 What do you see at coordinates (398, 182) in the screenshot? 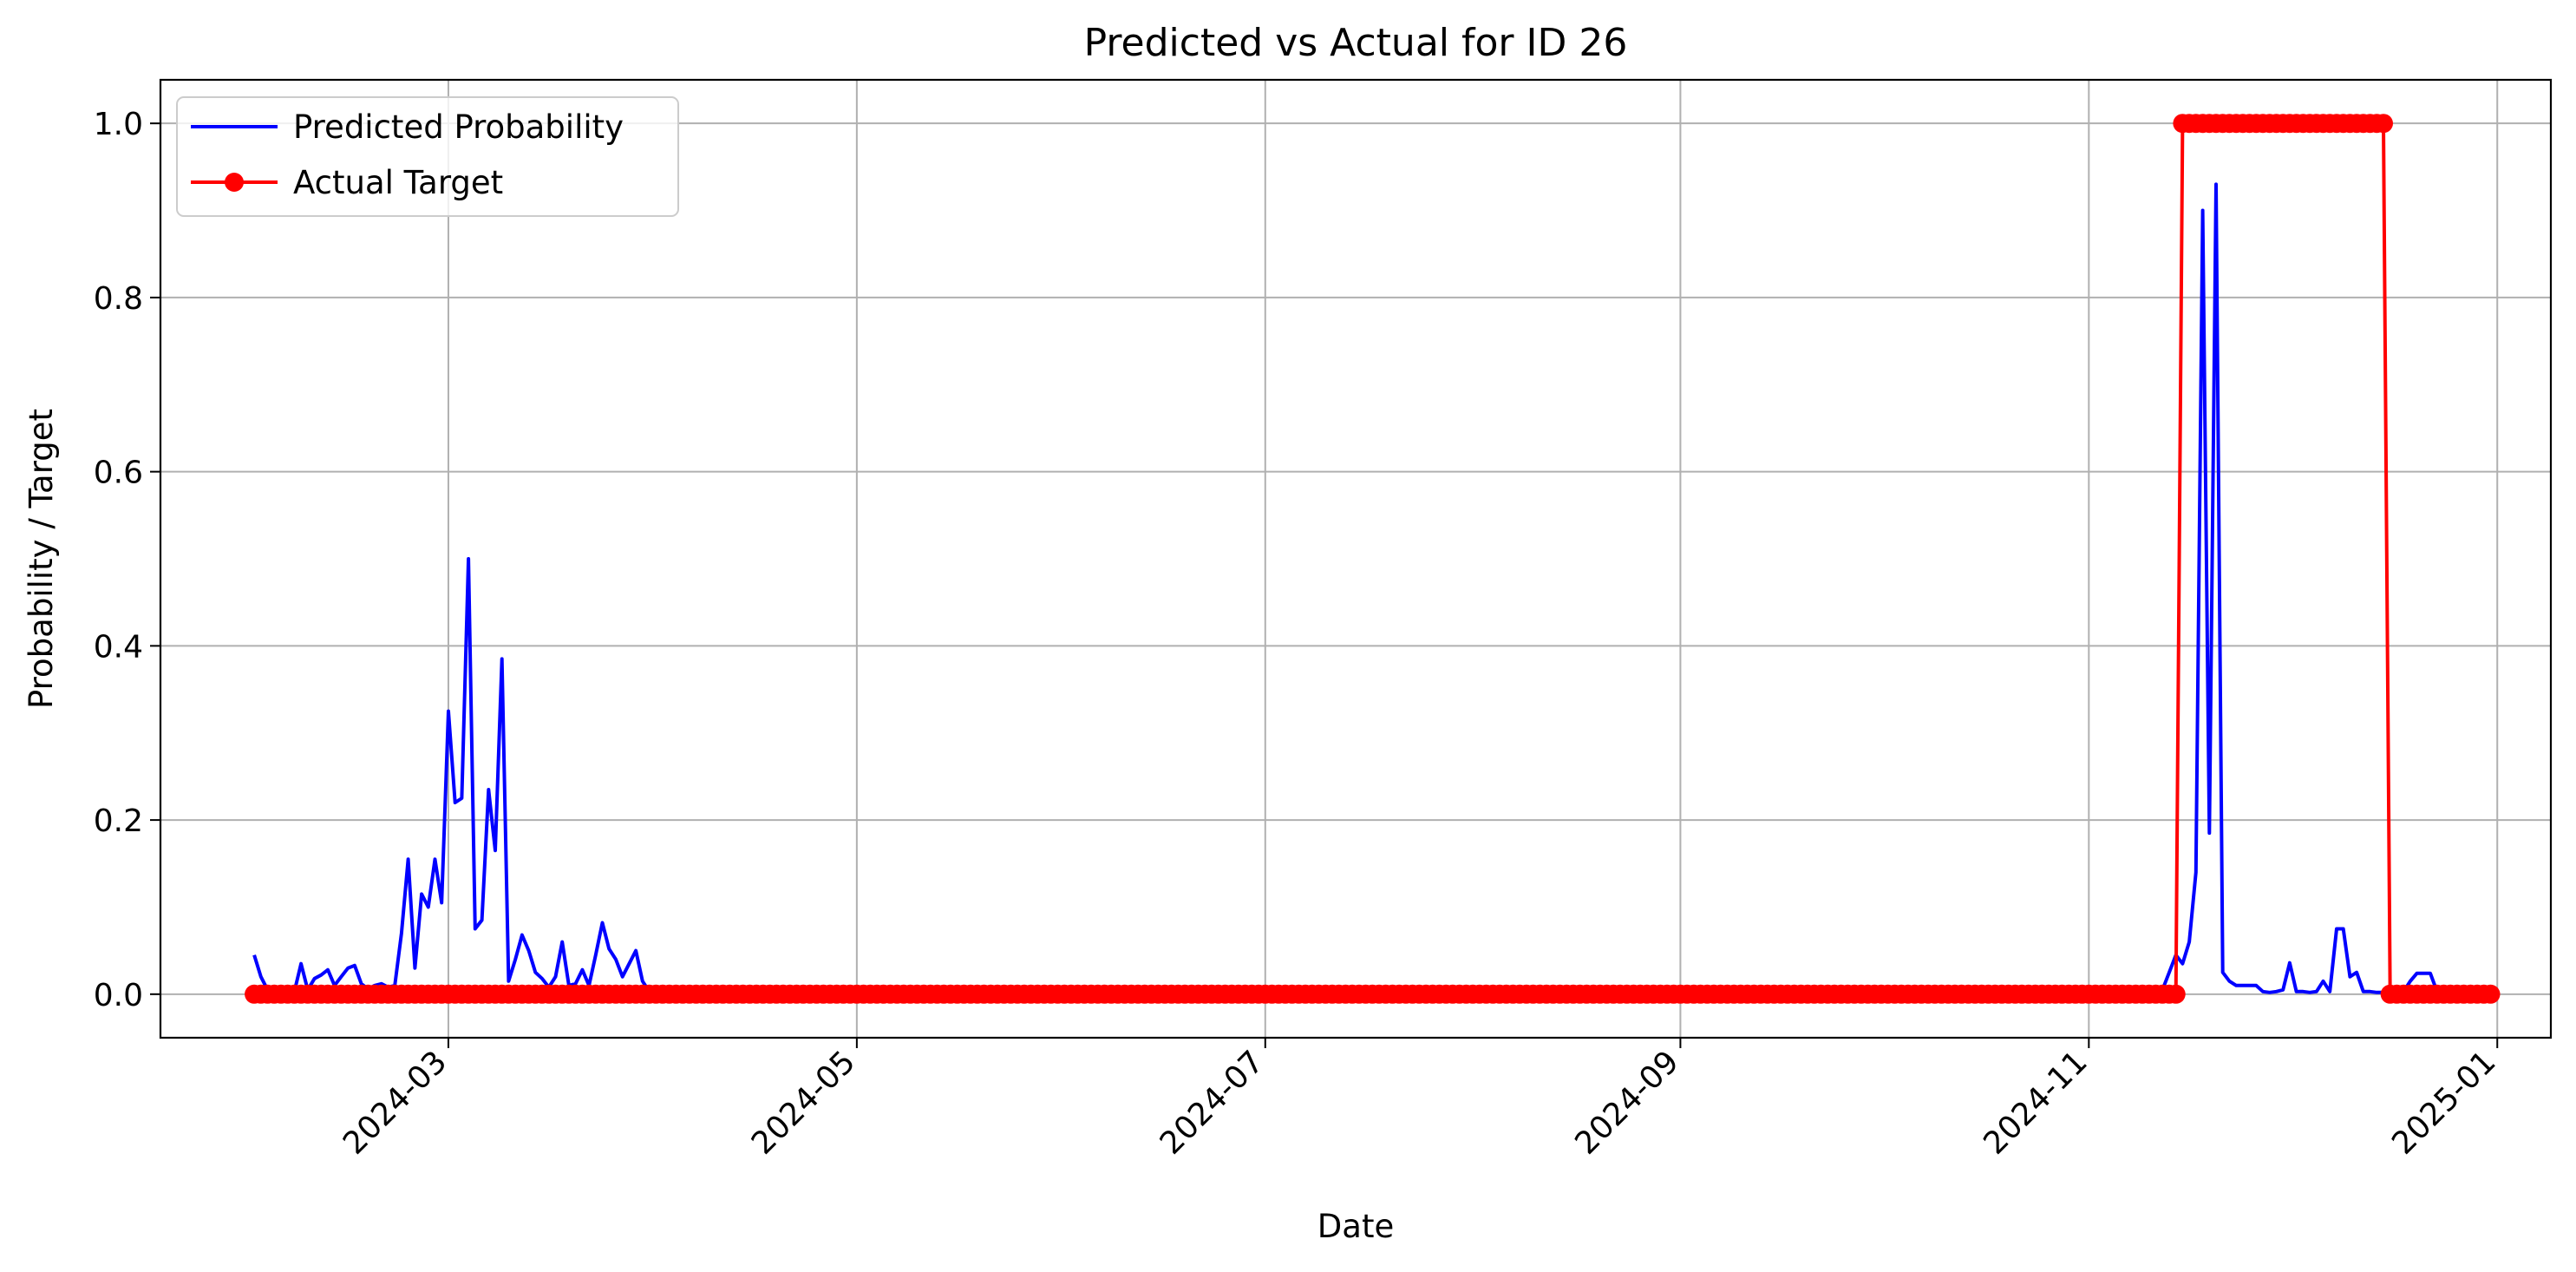
I see `legend-label-actual: Actual Target` at bounding box center [398, 182].